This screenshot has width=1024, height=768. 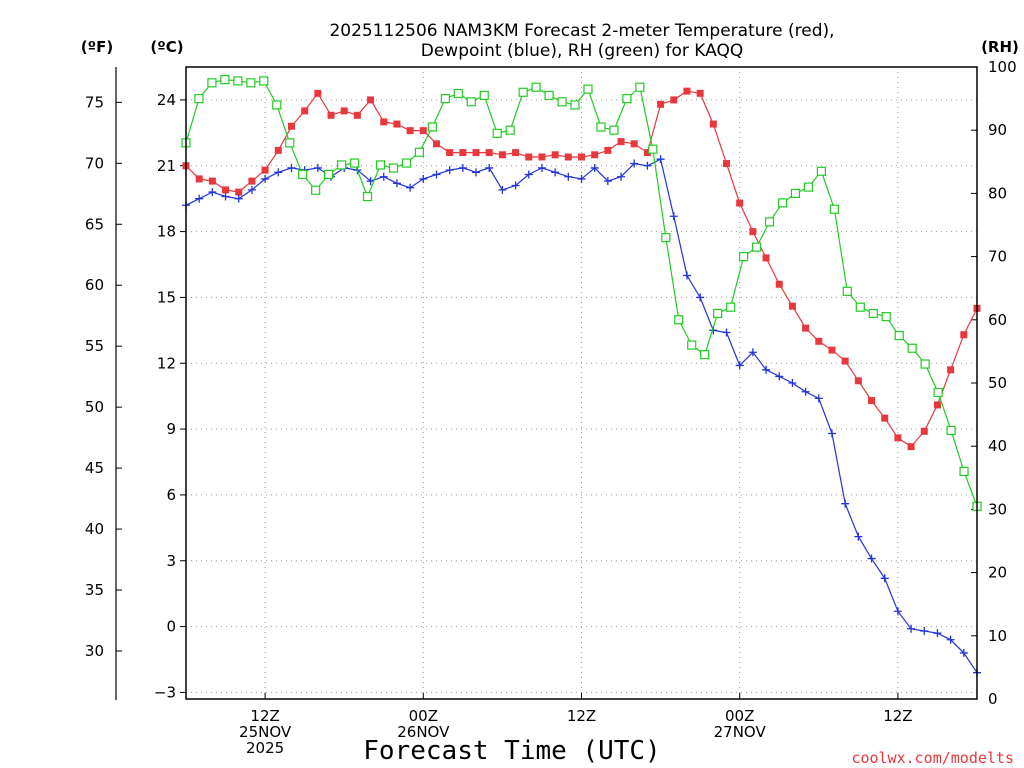 What do you see at coordinates (997, 509) in the screenshot?
I see `rh-tick-label: 30` at bounding box center [997, 509].